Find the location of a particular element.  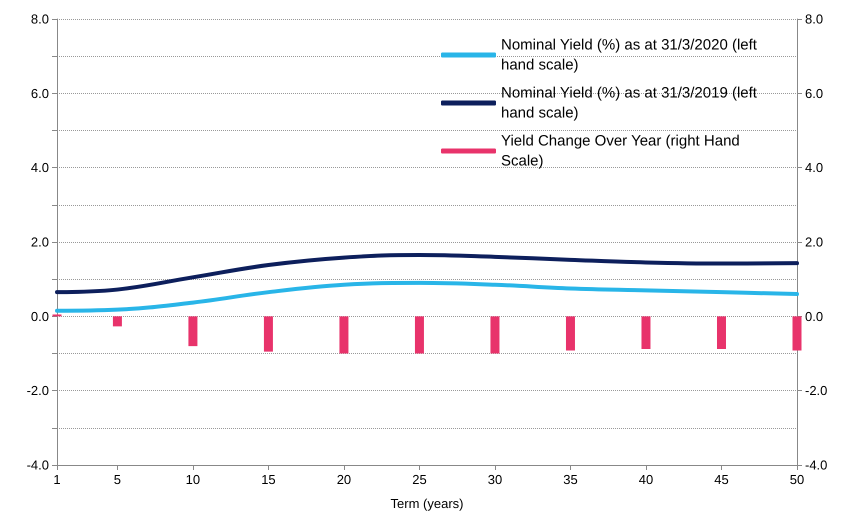

legend-label: Nominal Yield (%) as at 31/3/2019 (left hand scale) is located at coordinates (631, 103).